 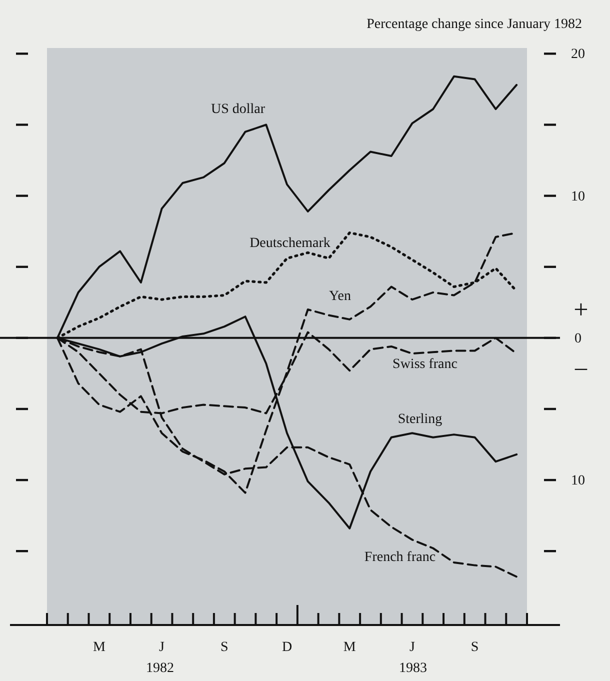 I want to click on text: 1982, so click(x=160, y=668).